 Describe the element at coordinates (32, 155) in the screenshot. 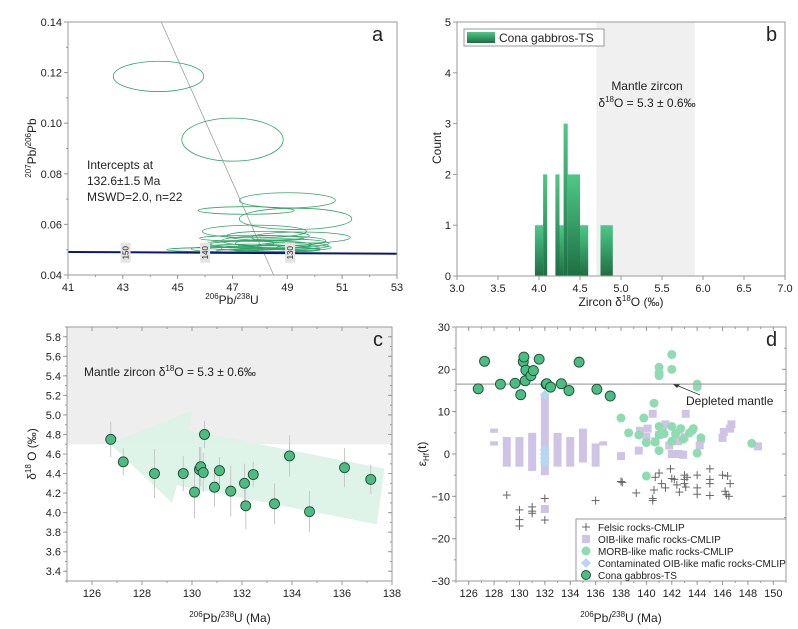

I see `ylabel-base: Pb/` at that location.